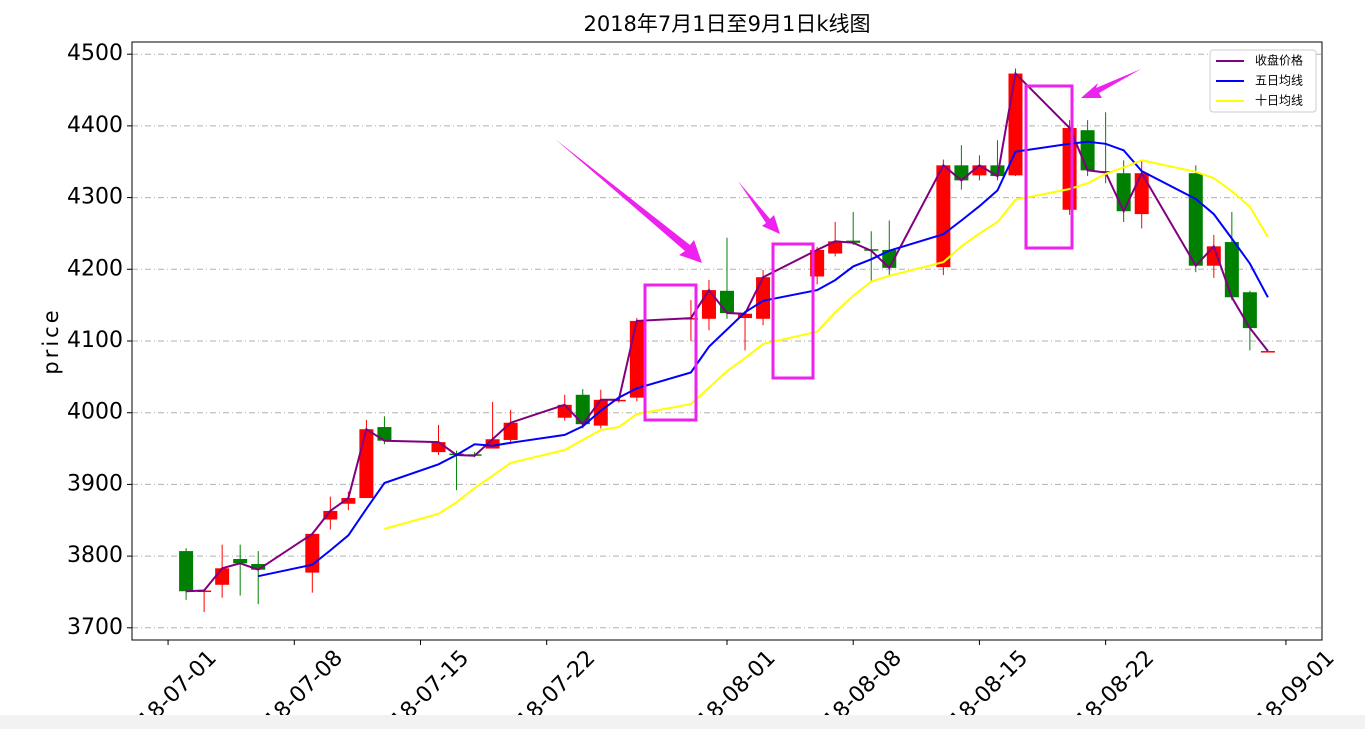  Describe the element at coordinates (95, 268) in the screenshot. I see `y-tick-label: 4200` at that location.